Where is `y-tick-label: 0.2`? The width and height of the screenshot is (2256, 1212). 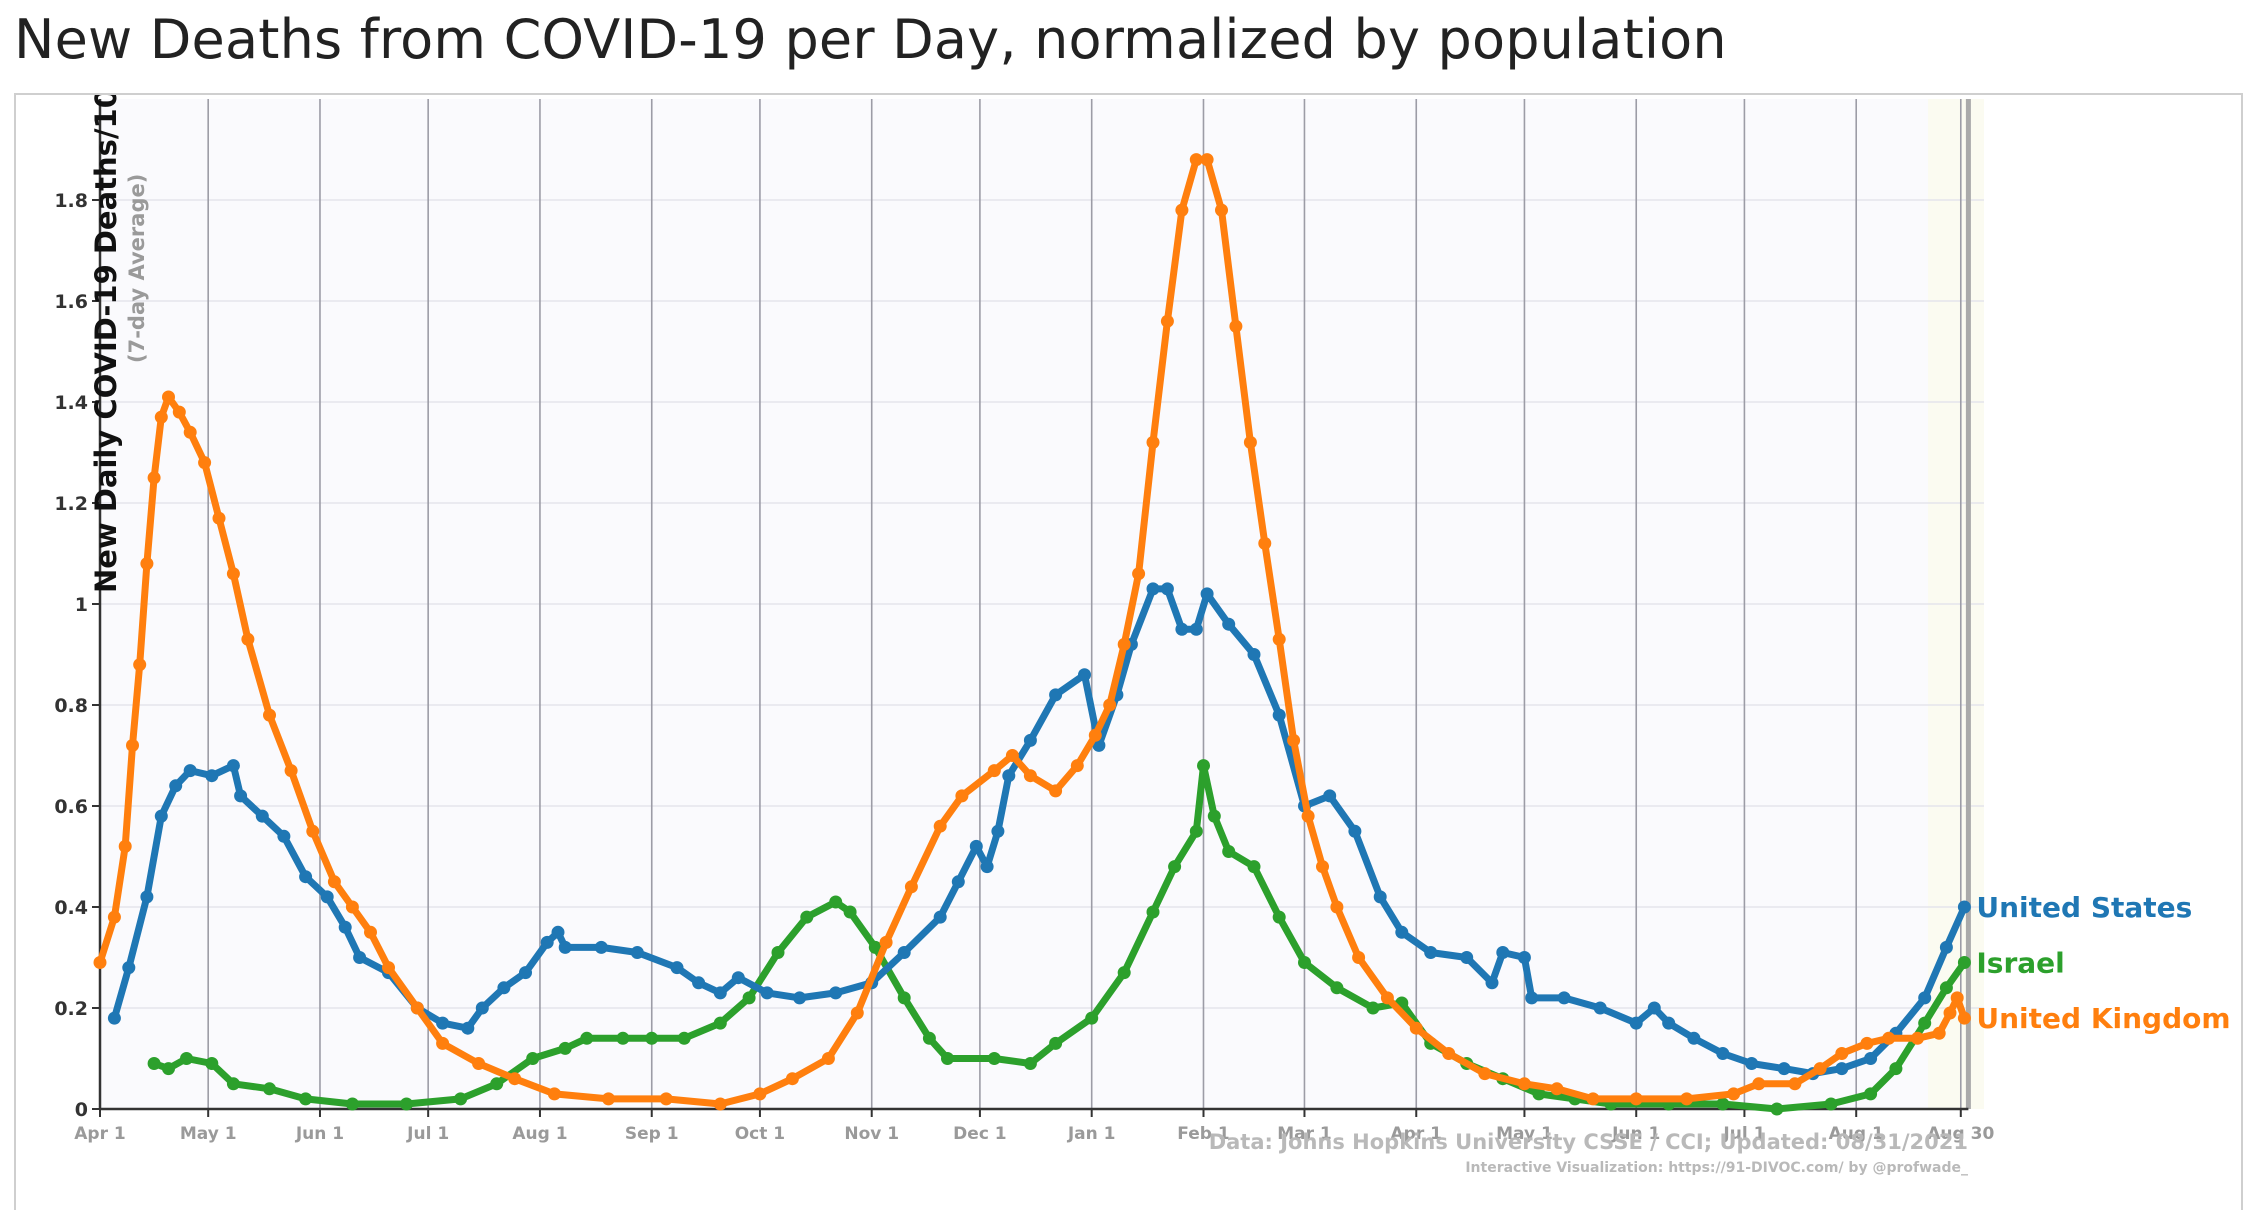
y-tick-label: 0.2 is located at coordinates (71, 1009).